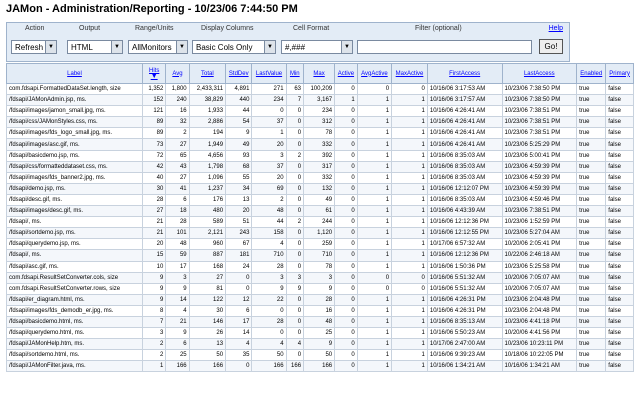 The width and height of the screenshot is (640, 405). What do you see at coordinates (346, 73) in the screenshot?
I see `column-header-active: Active` at bounding box center [346, 73].